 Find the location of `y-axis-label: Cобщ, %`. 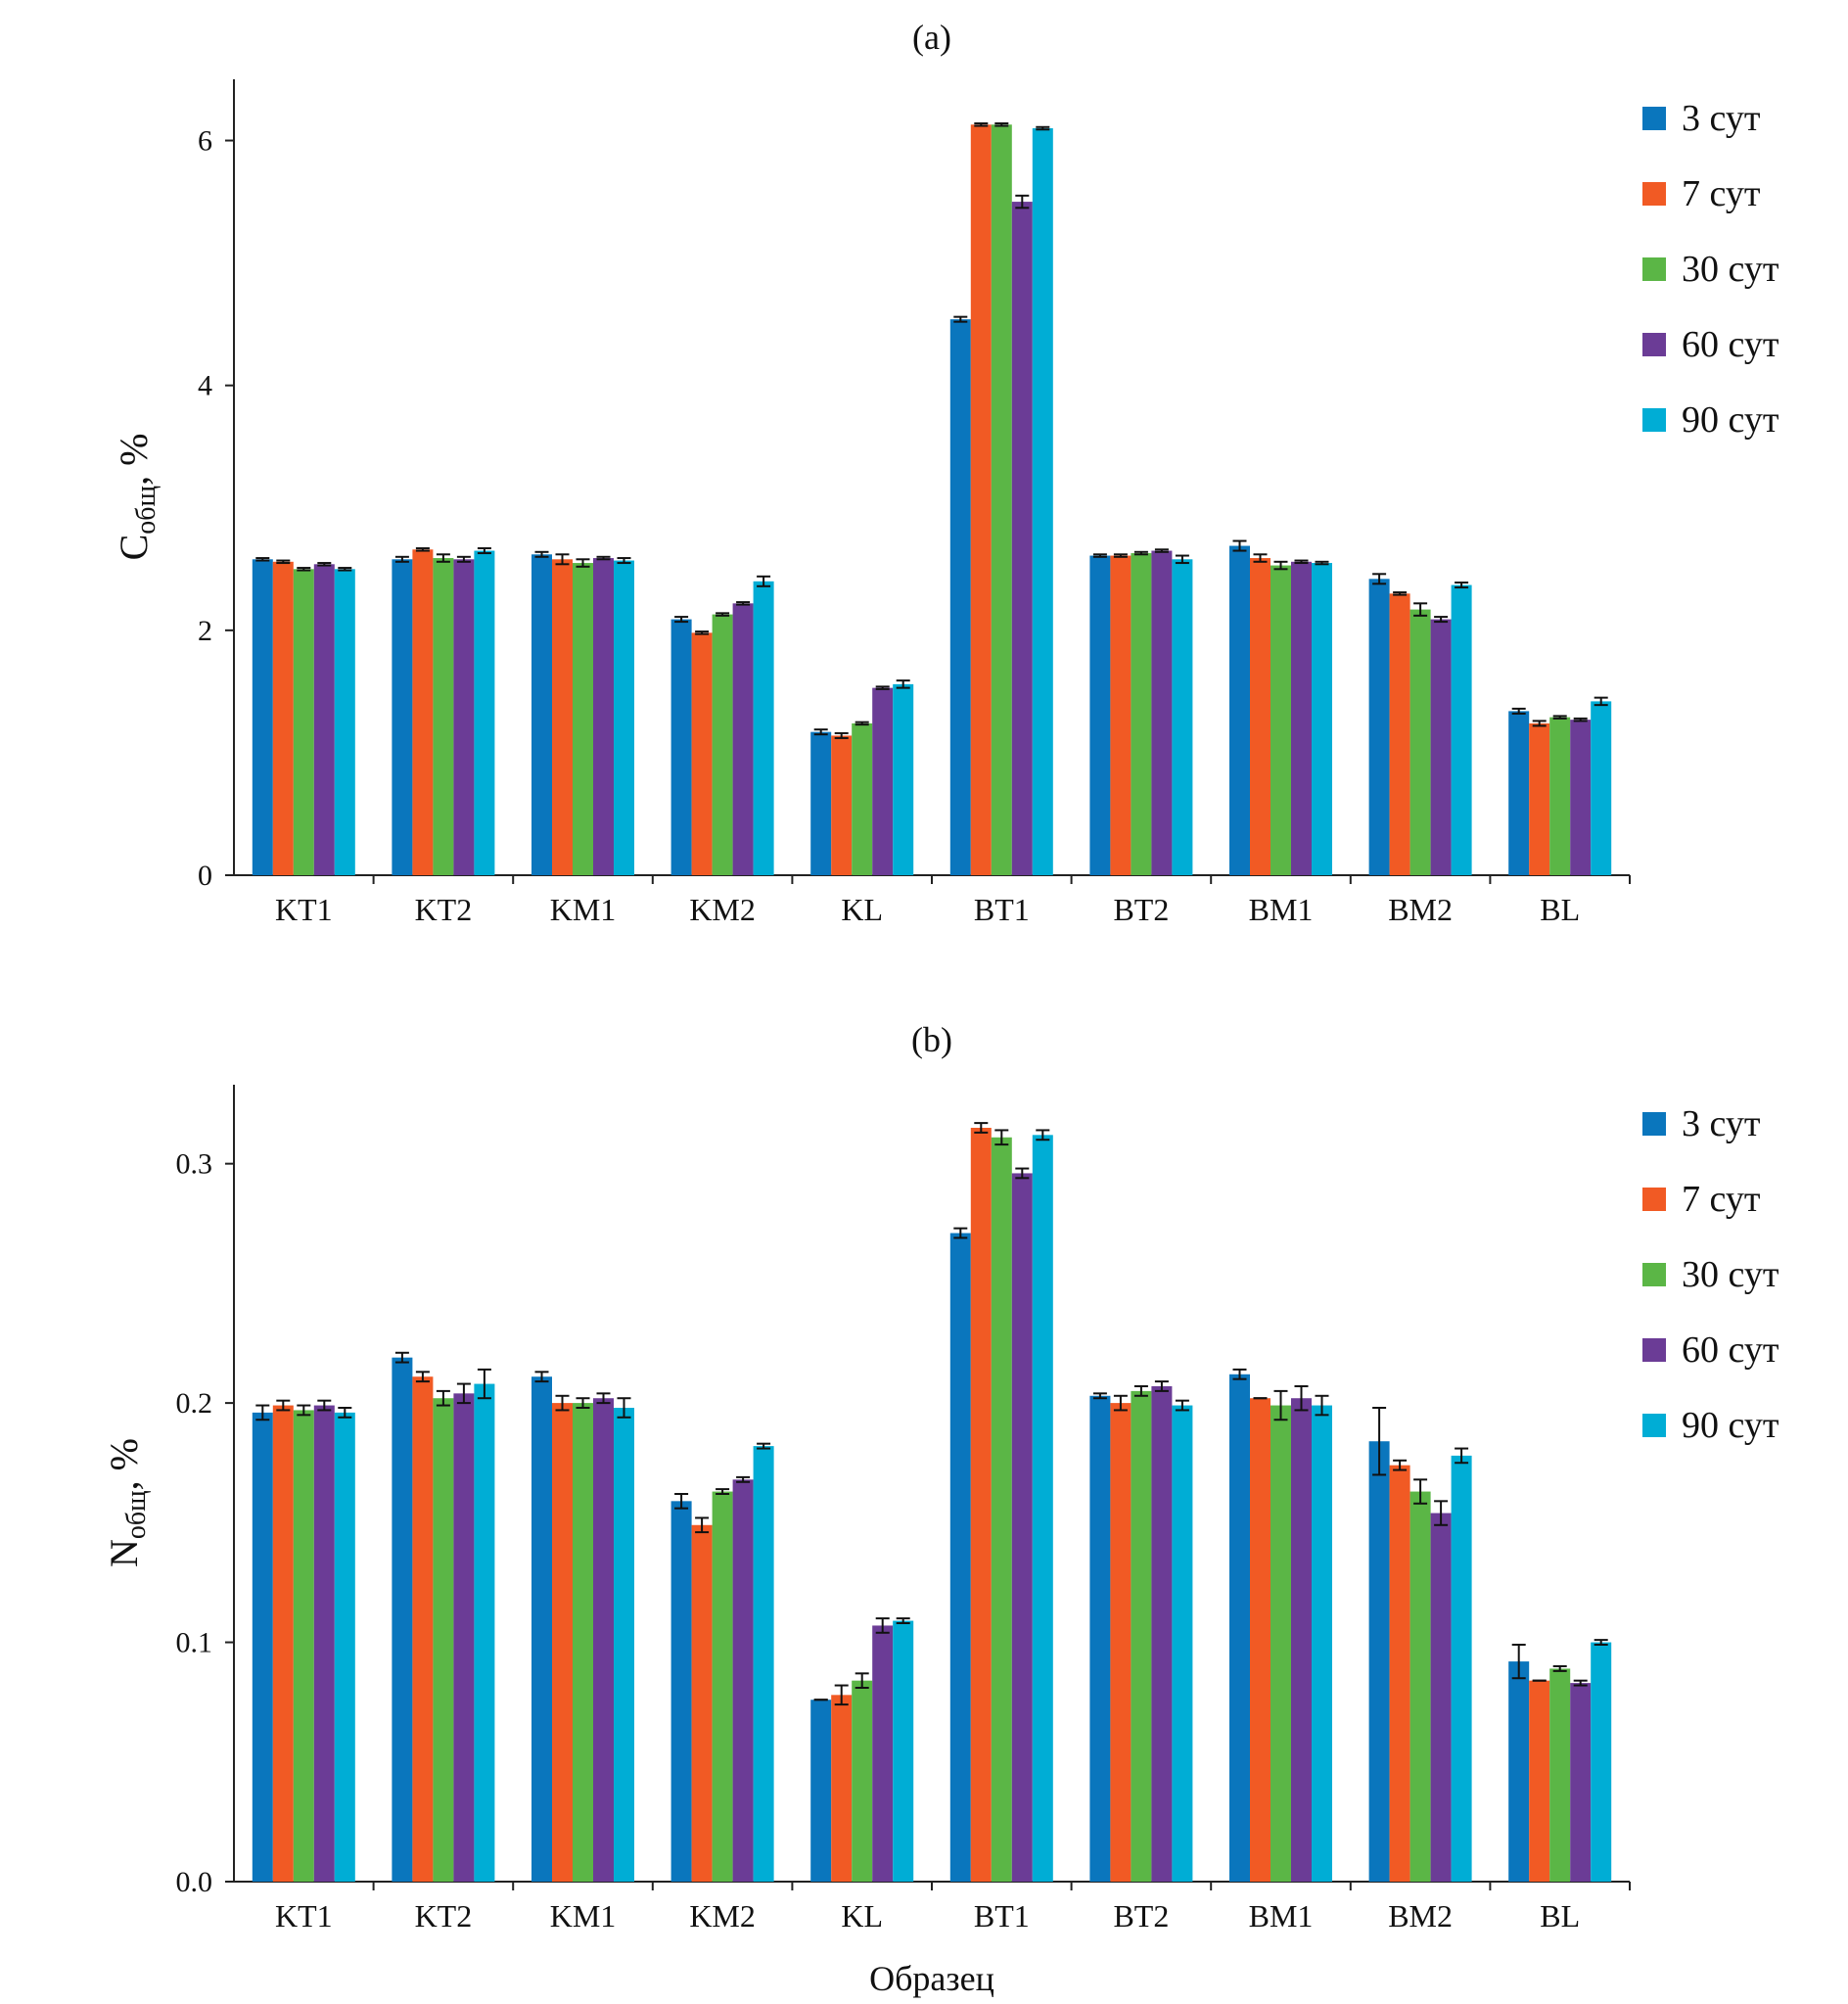

y-axis-label: Cобщ, % is located at coordinates (137, 497).